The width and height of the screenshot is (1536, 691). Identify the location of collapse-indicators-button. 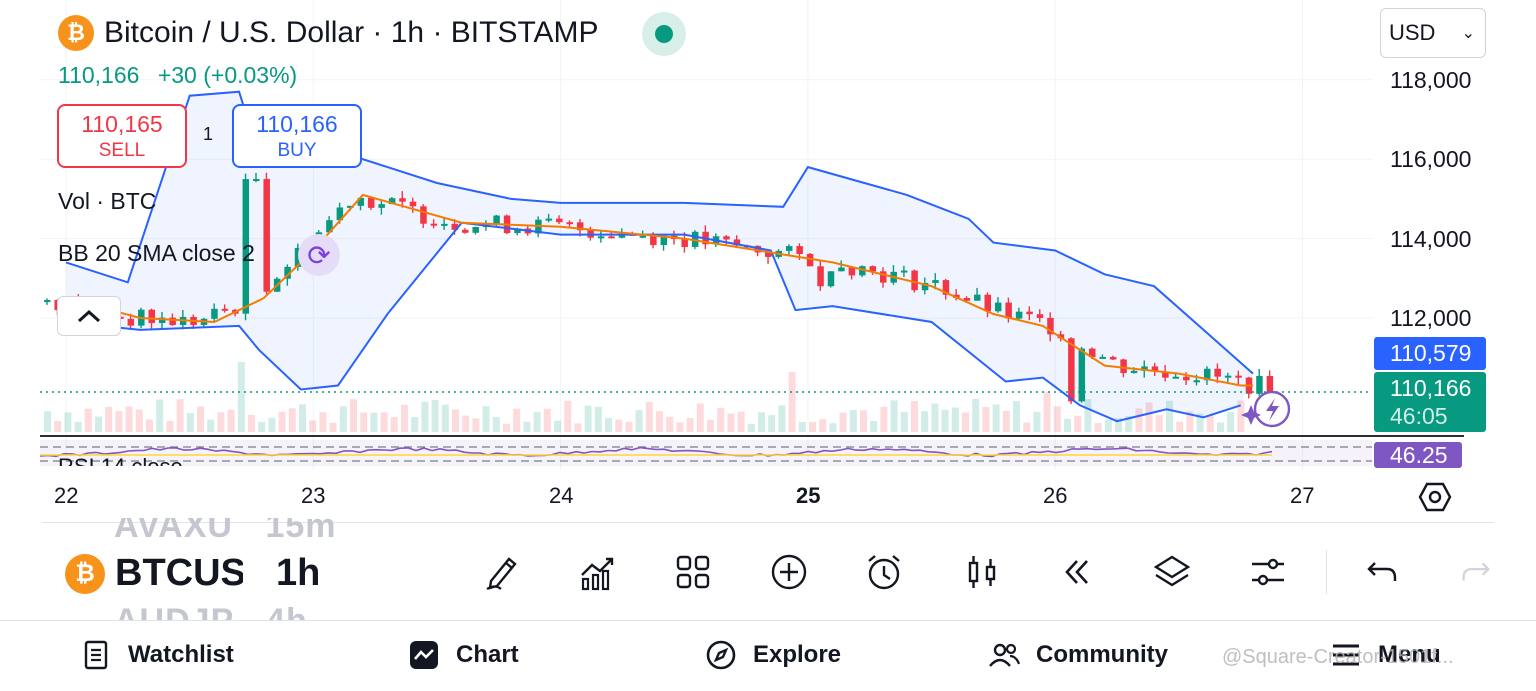
(89, 316).